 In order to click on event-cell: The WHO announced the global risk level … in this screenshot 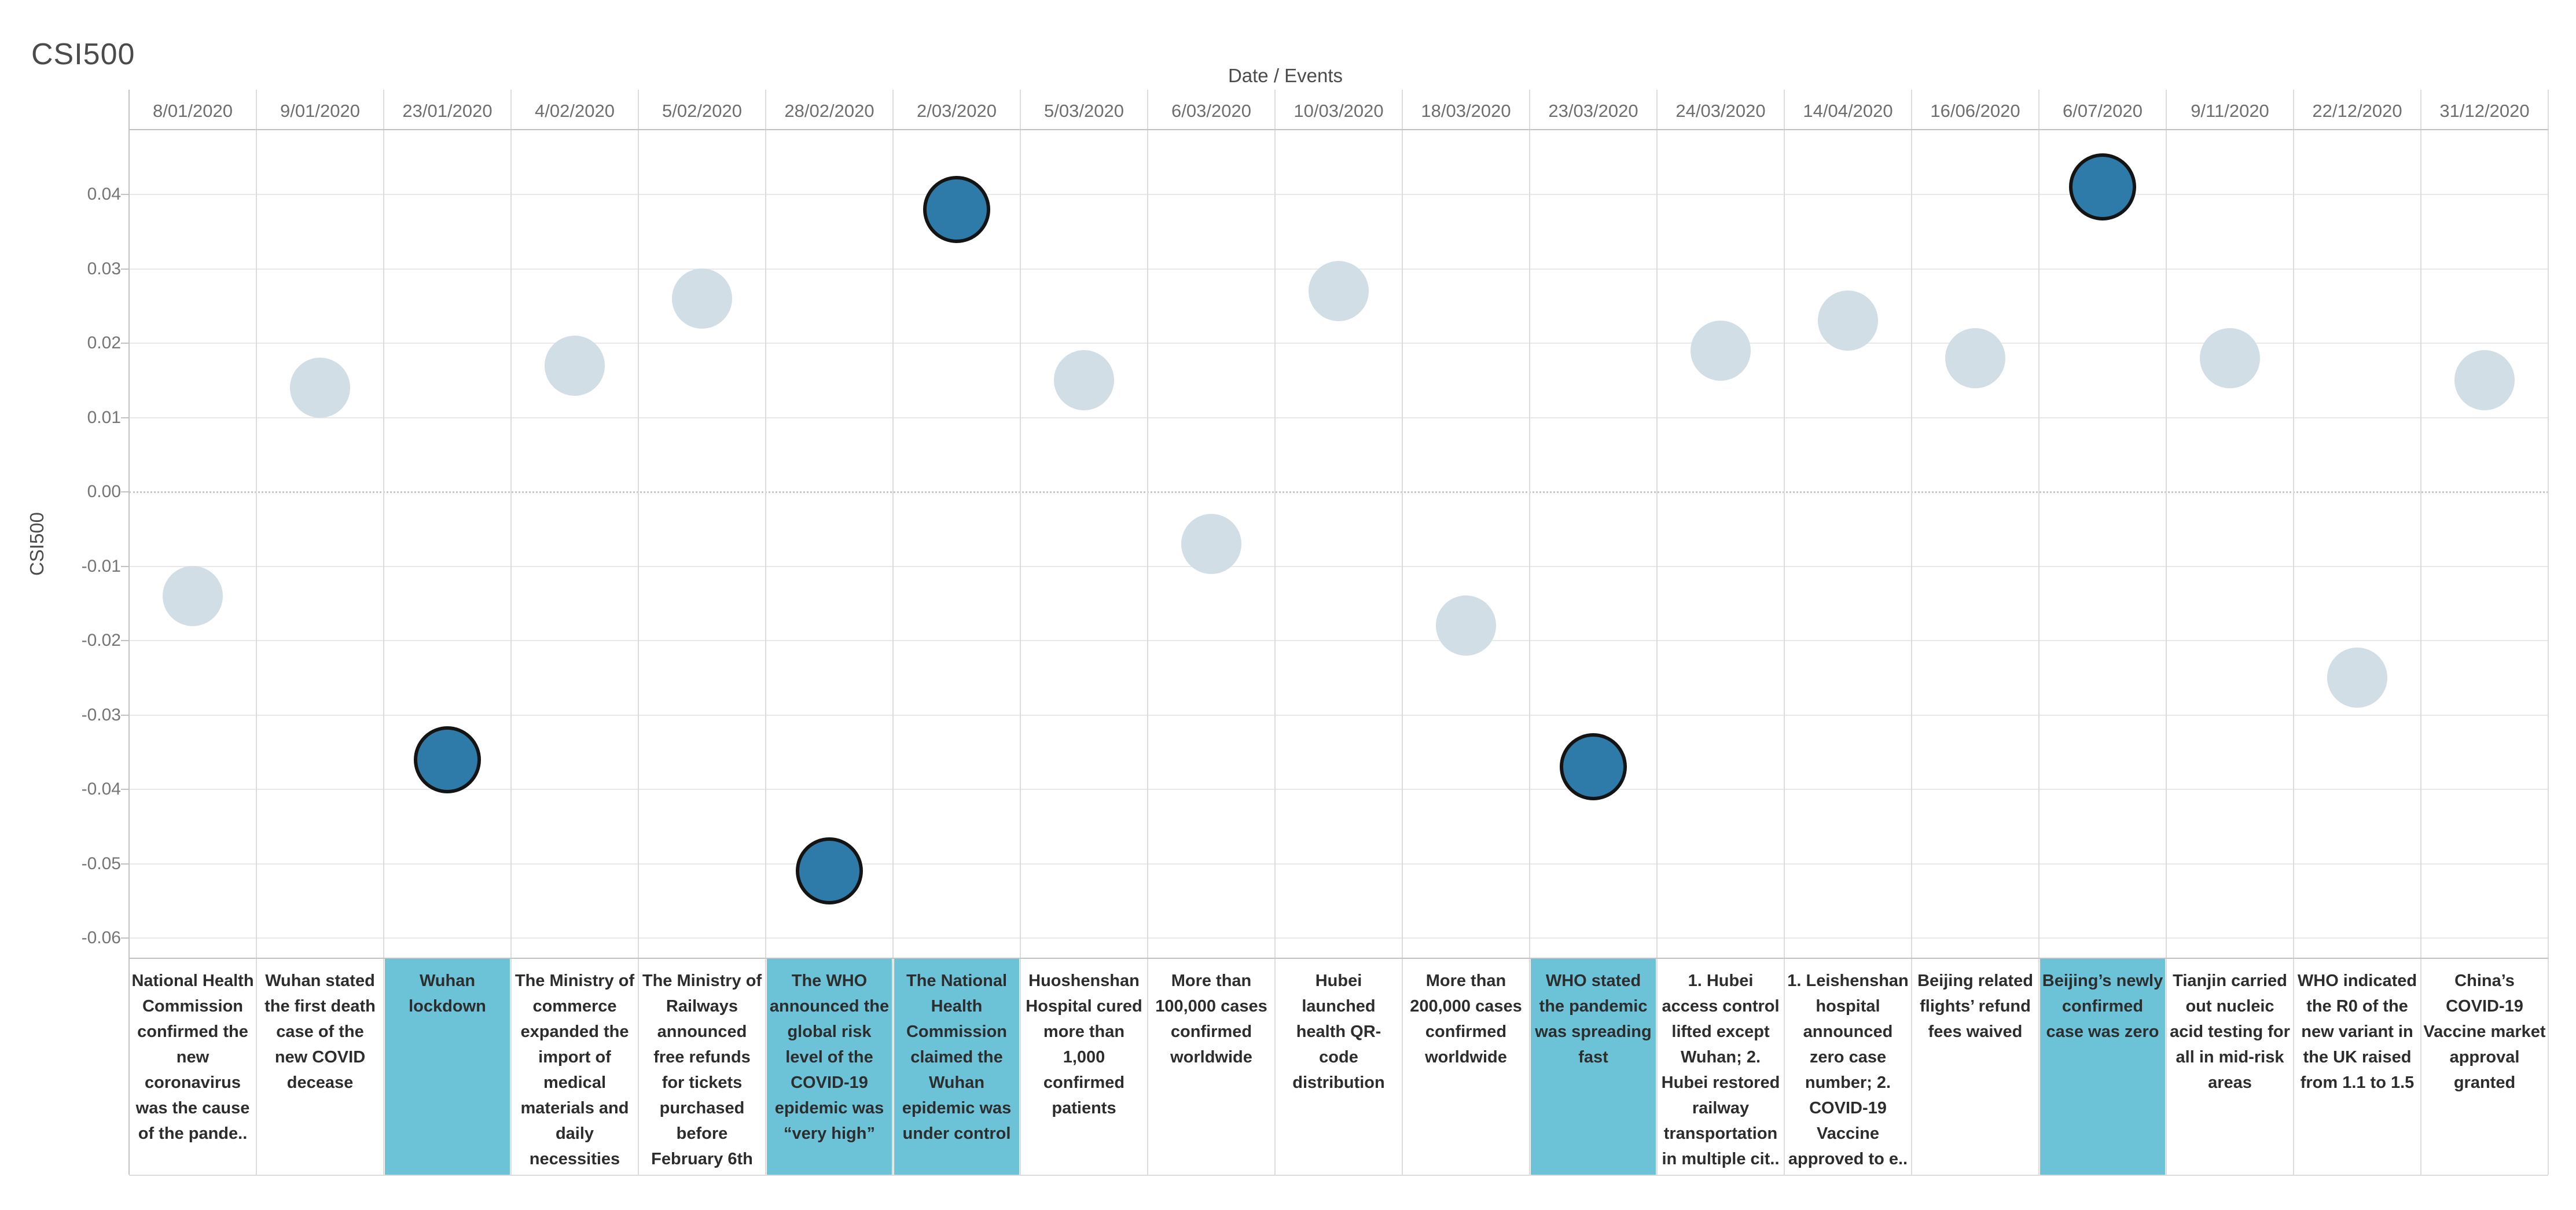, I will do `click(830, 1067)`.